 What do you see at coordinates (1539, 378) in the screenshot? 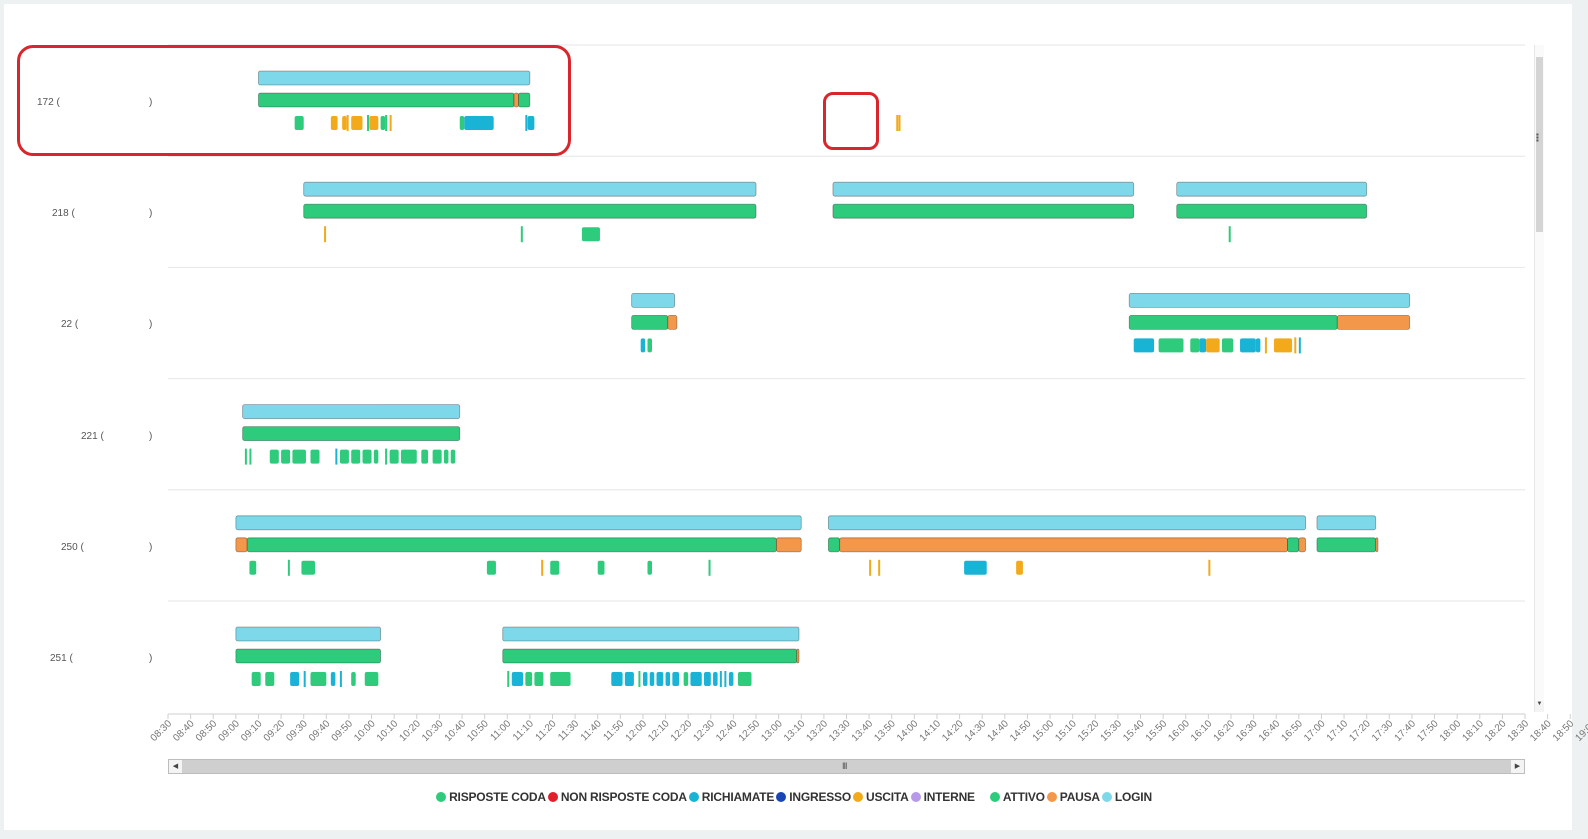
I see `vertical-scrollbar: ▪ ▪ ▪ ▼` at bounding box center [1539, 378].